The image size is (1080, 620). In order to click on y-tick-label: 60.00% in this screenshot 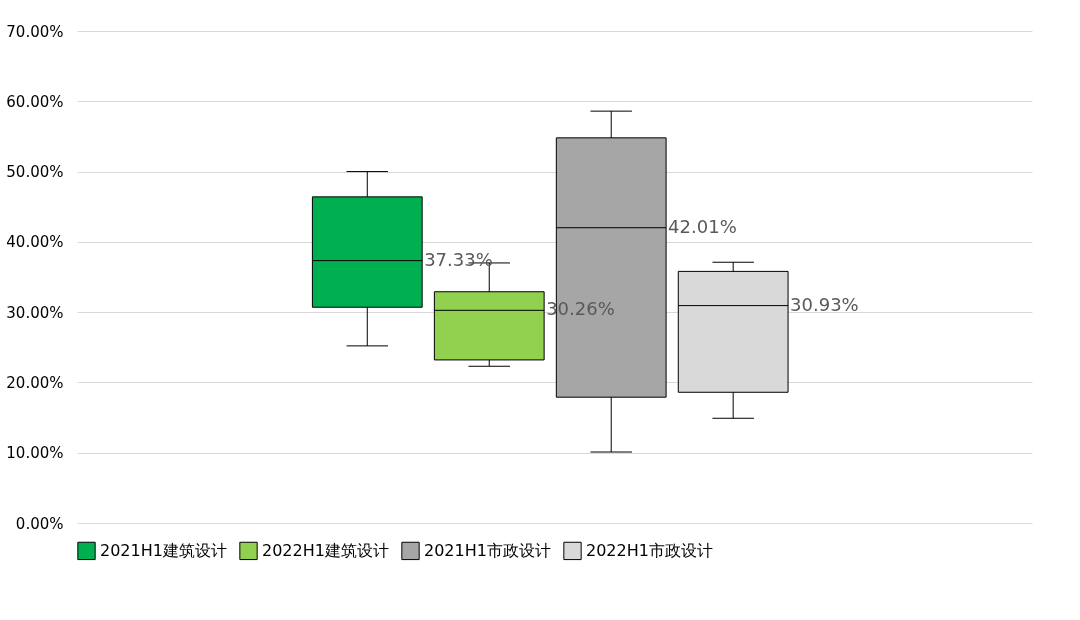, I will do `click(35, 101)`.